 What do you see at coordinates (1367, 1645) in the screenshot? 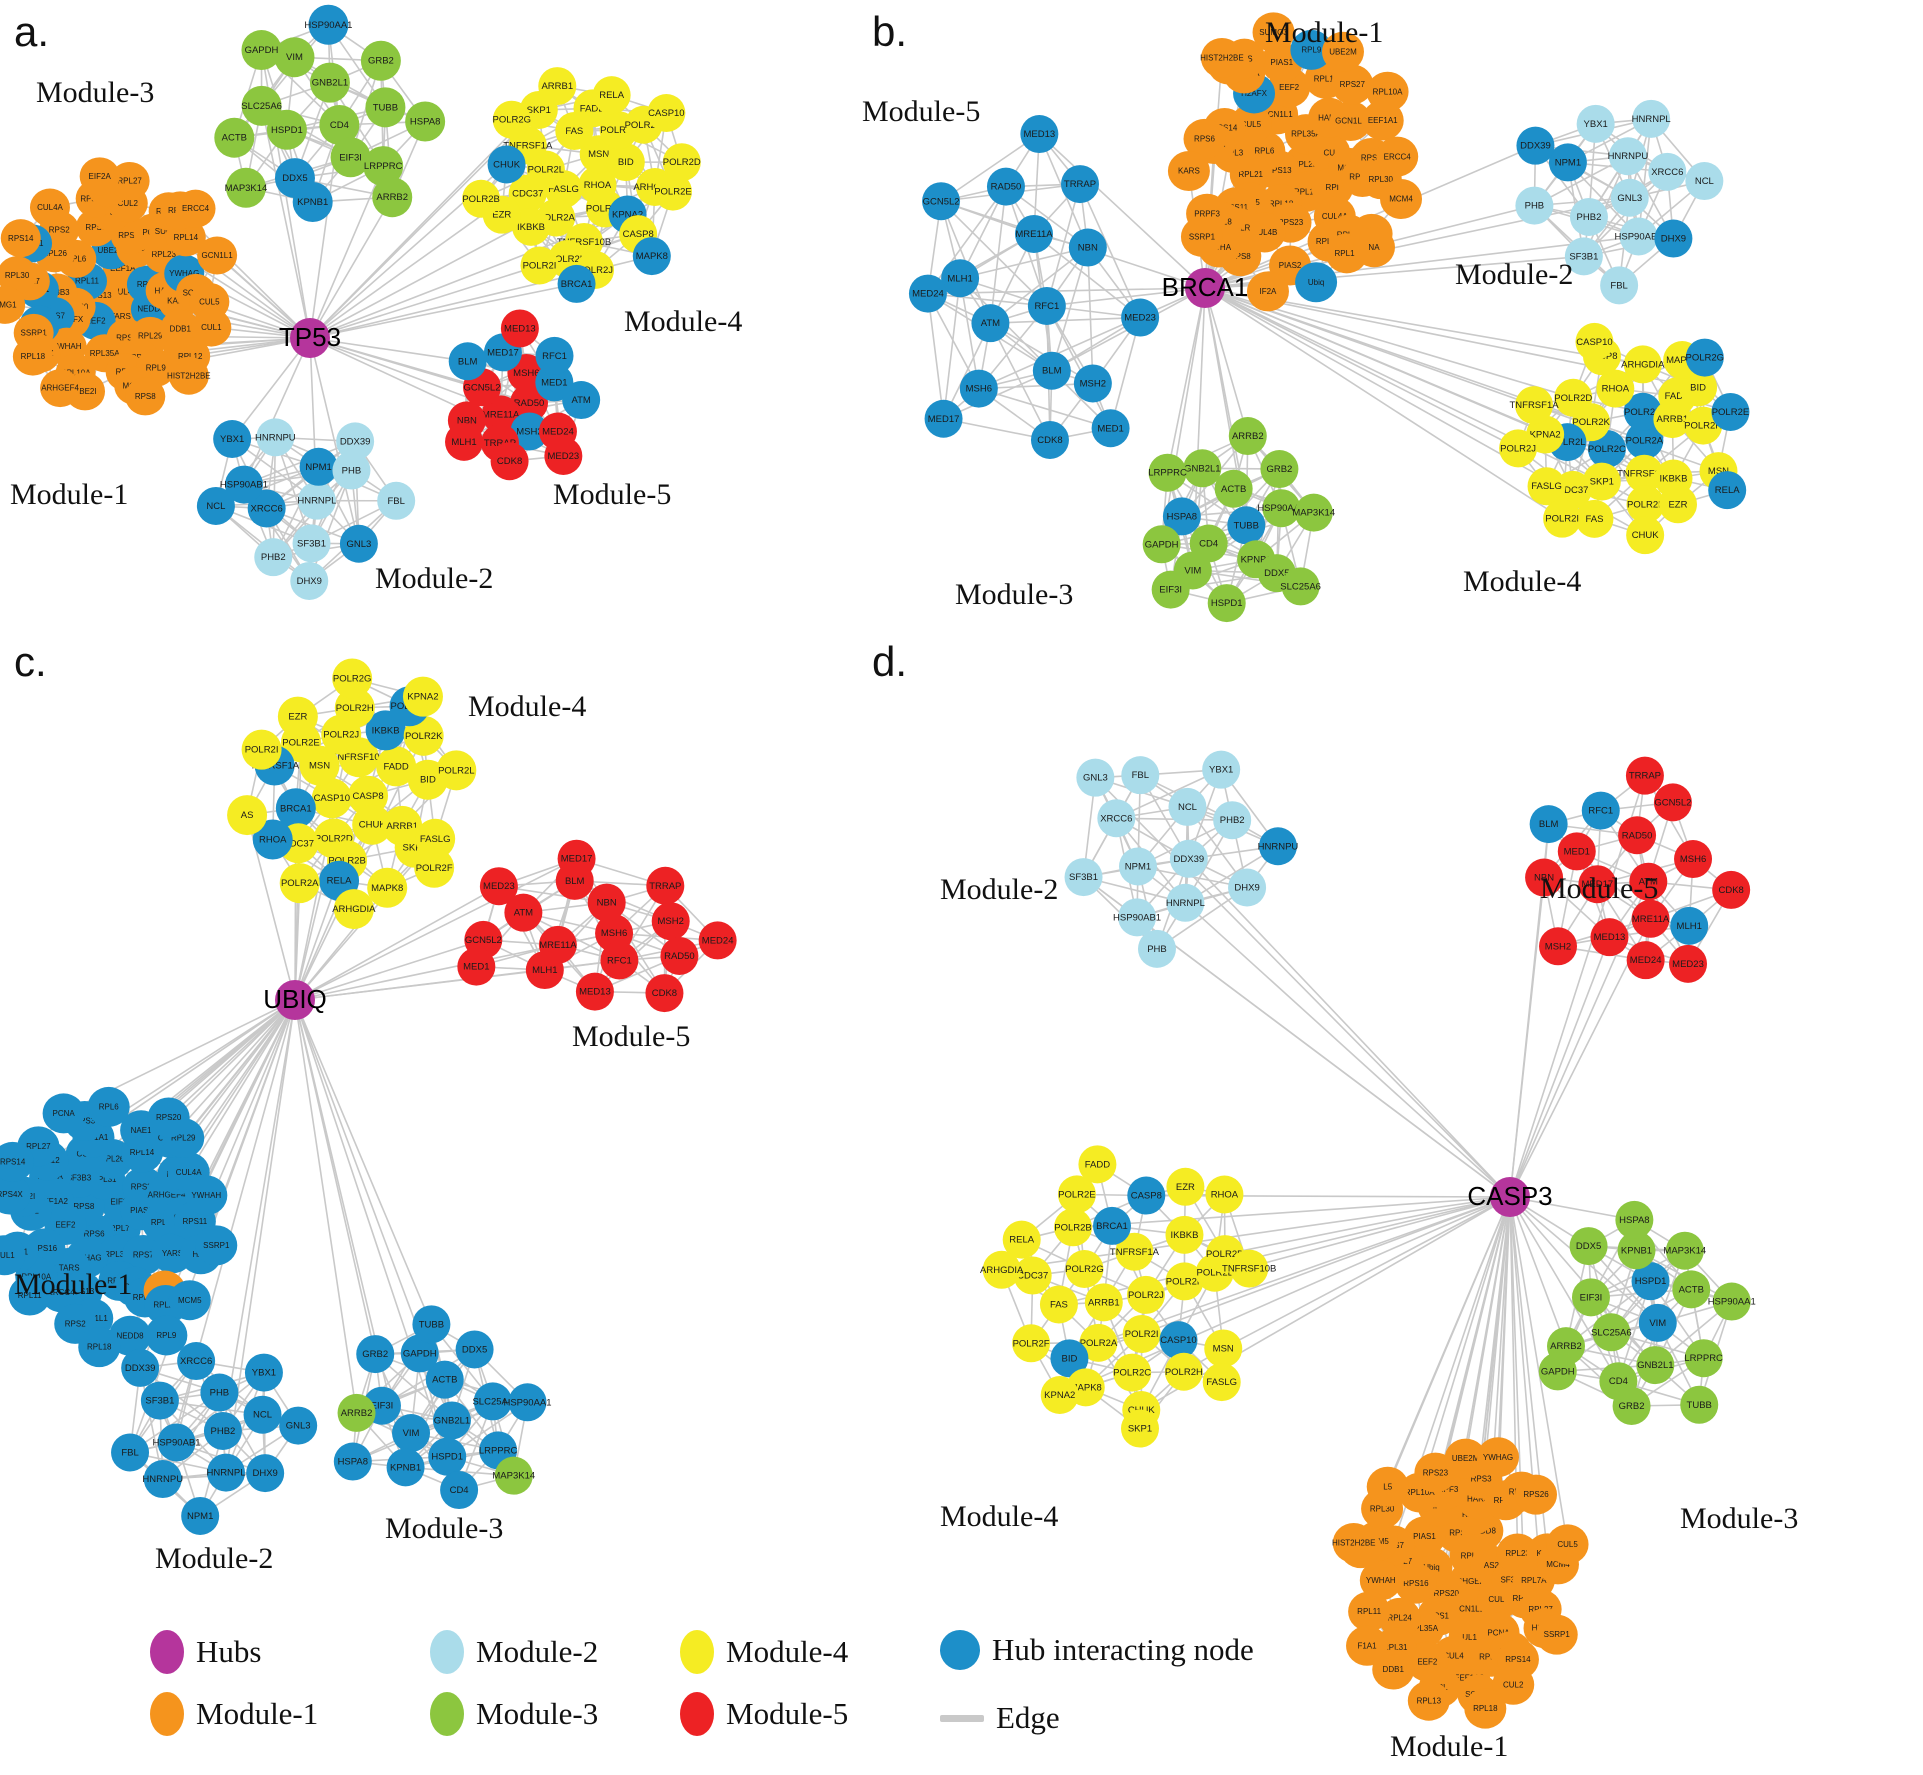
I see `node-F1A1: F1A1` at bounding box center [1367, 1645].